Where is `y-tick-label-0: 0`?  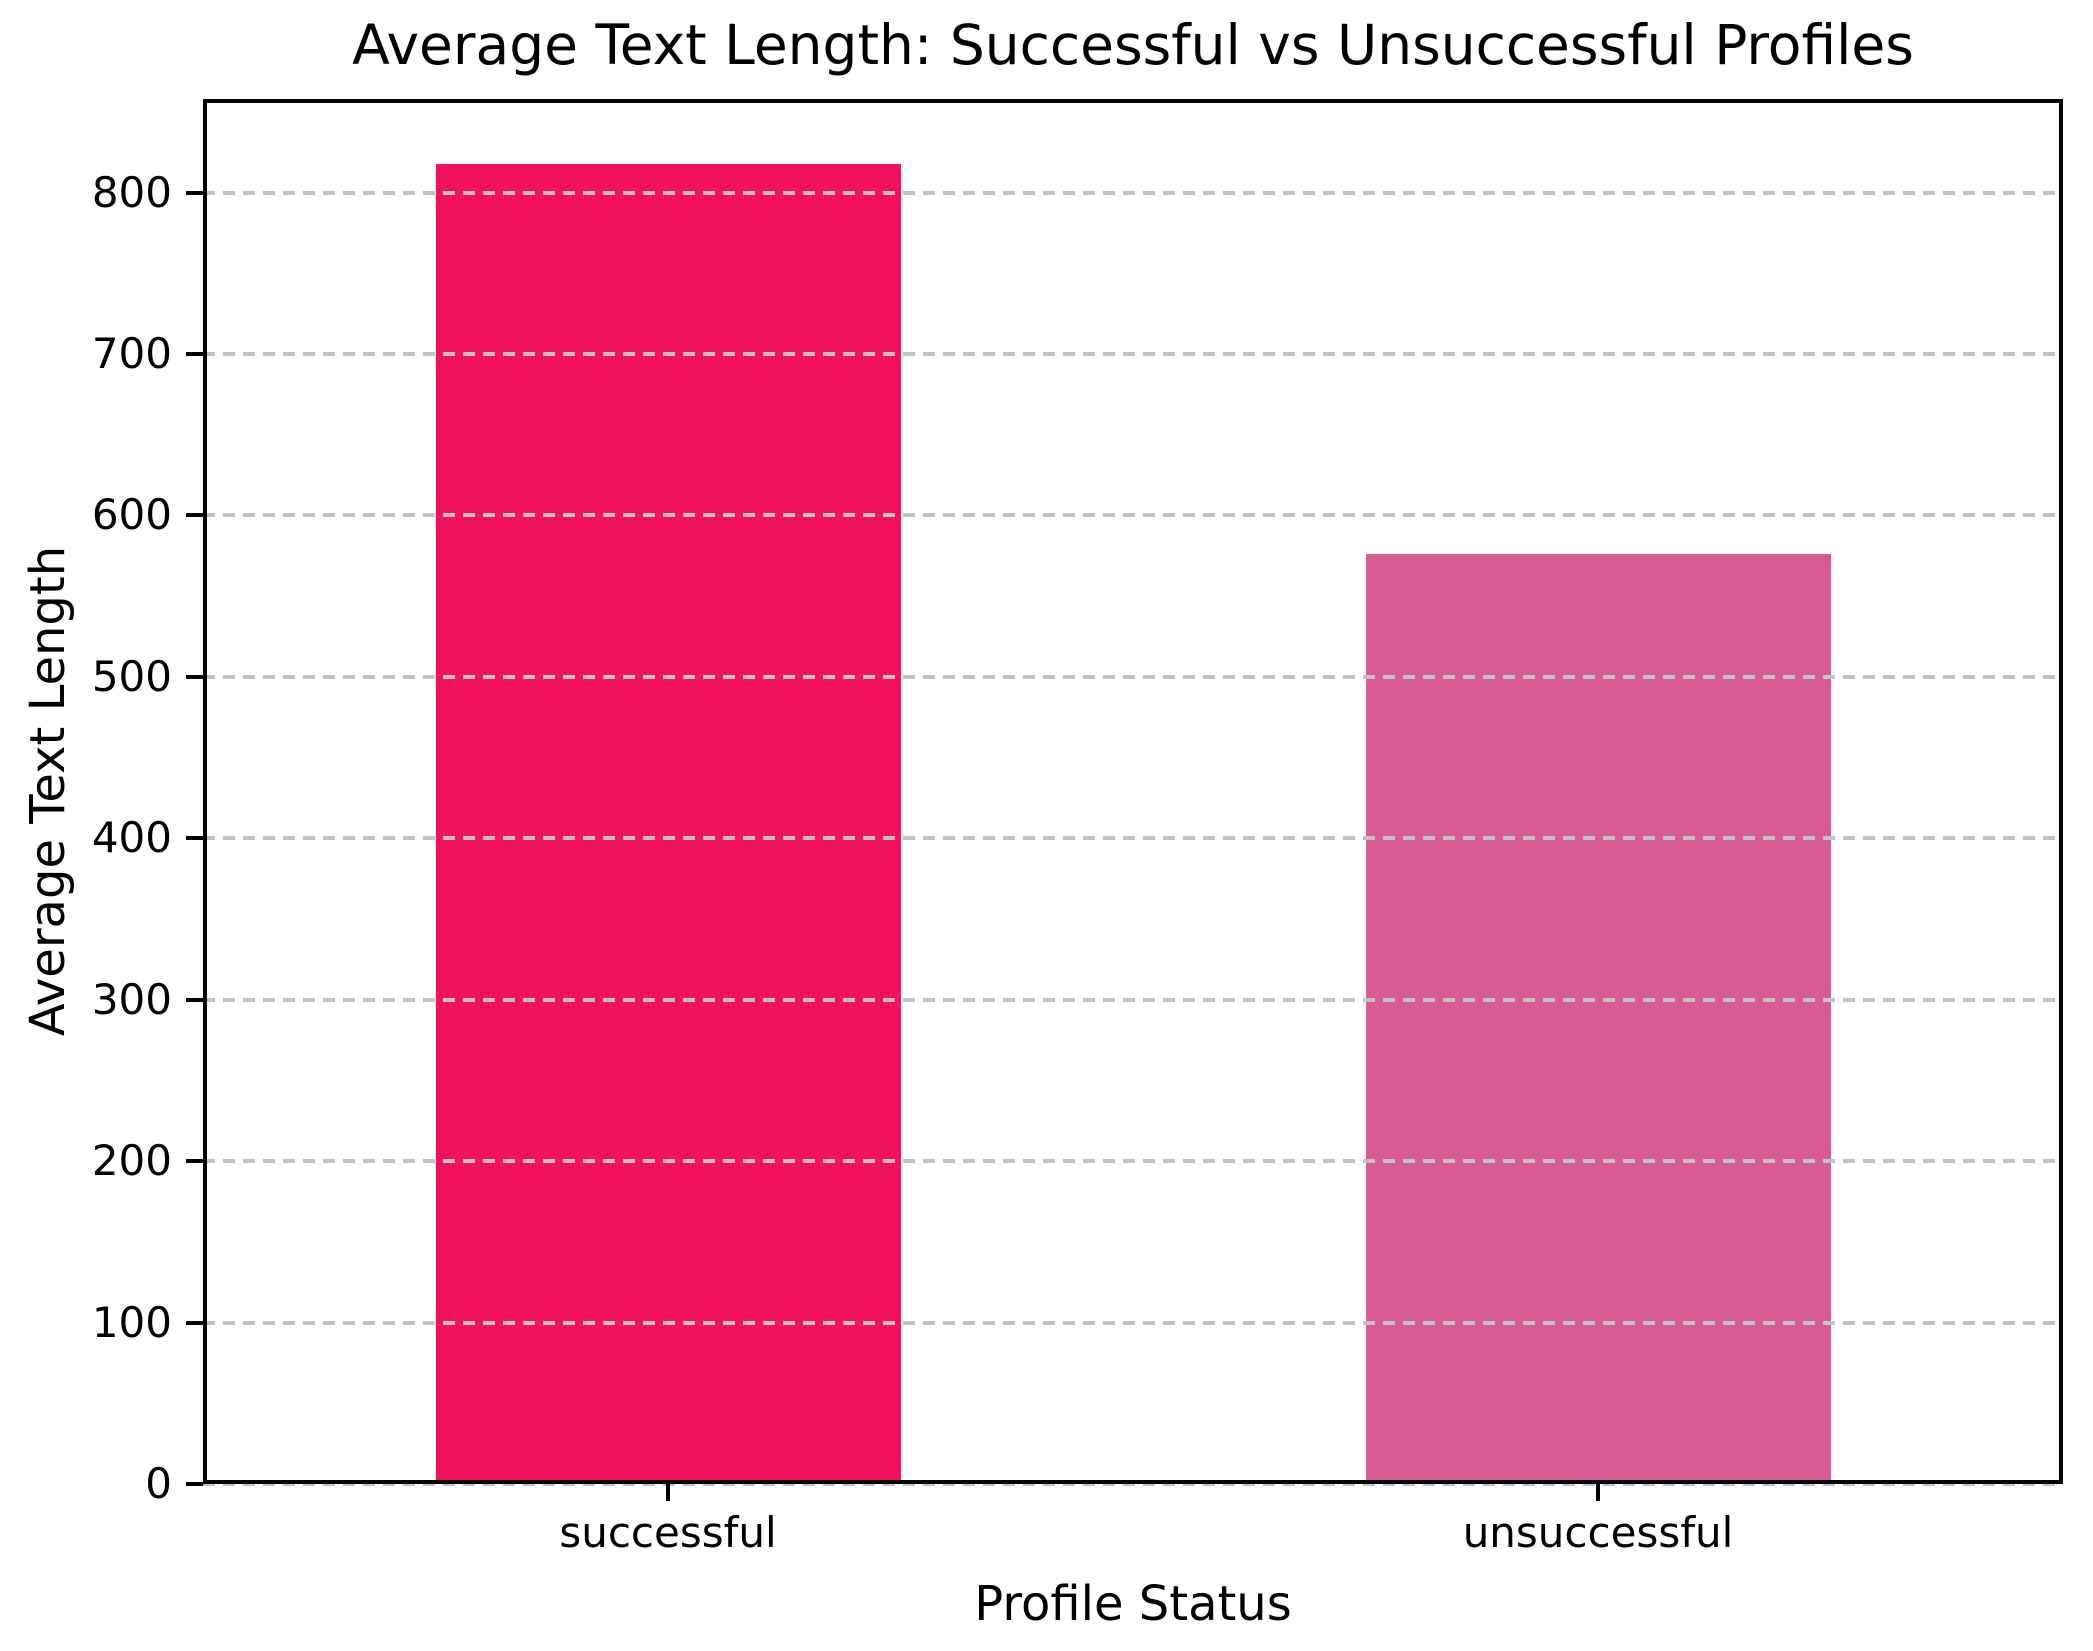
y-tick-label-0: 0 is located at coordinates (158, 1483).